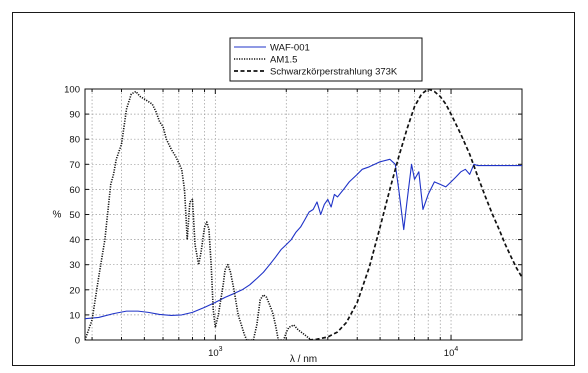 The width and height of the screenshot is (588, 373). Describe the element at coordinates (451, 352) in the screenshot. I see `x-tick-label: 10⁴` at that location.